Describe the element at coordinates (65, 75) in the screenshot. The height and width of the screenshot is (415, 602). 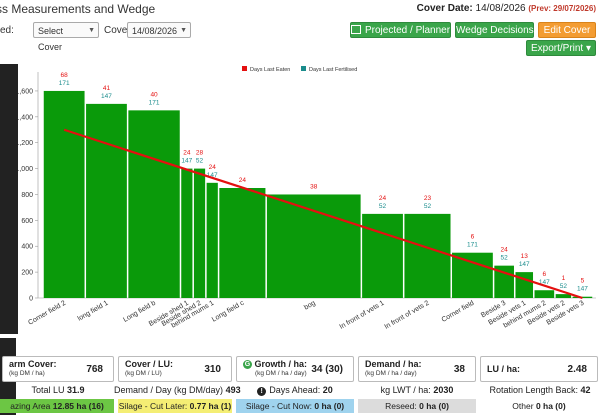
I see `bar-days-eaten-label: 68` at that location.